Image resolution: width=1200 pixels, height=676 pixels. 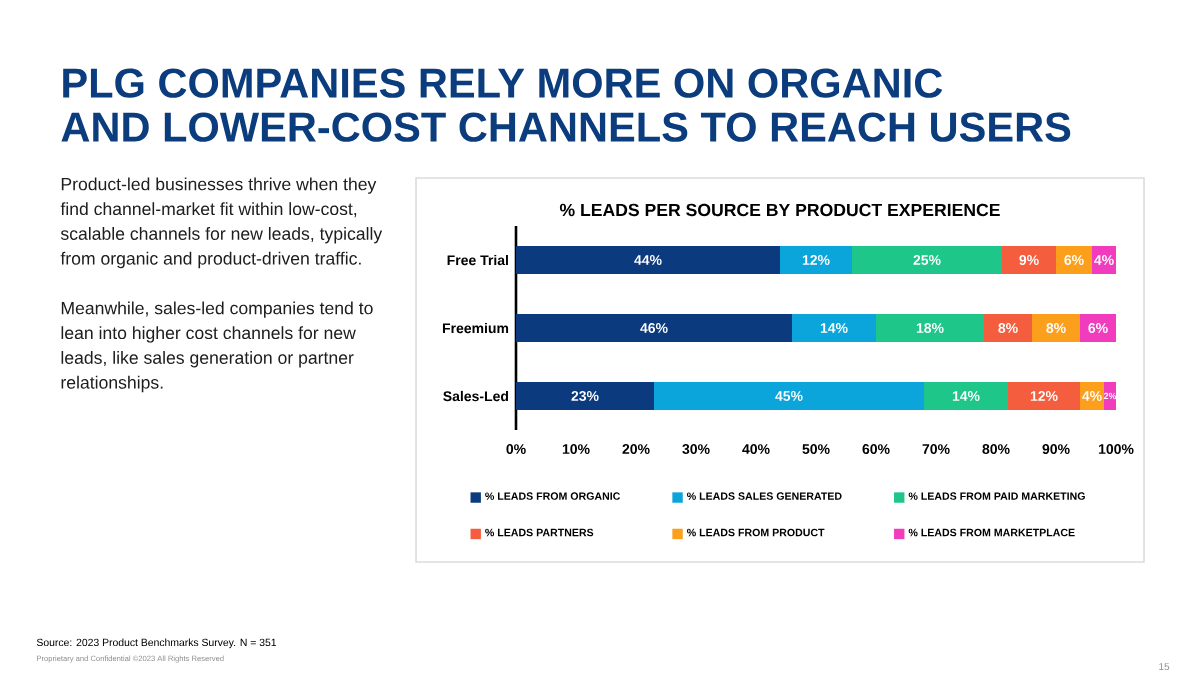 What do you see at coordinates (779, 210) in the screenshot?
I see `chart-subtitle: % LEADS PER SOURCE BY PRODUCT EXPERIENCE` at bounding box center [779, 210].